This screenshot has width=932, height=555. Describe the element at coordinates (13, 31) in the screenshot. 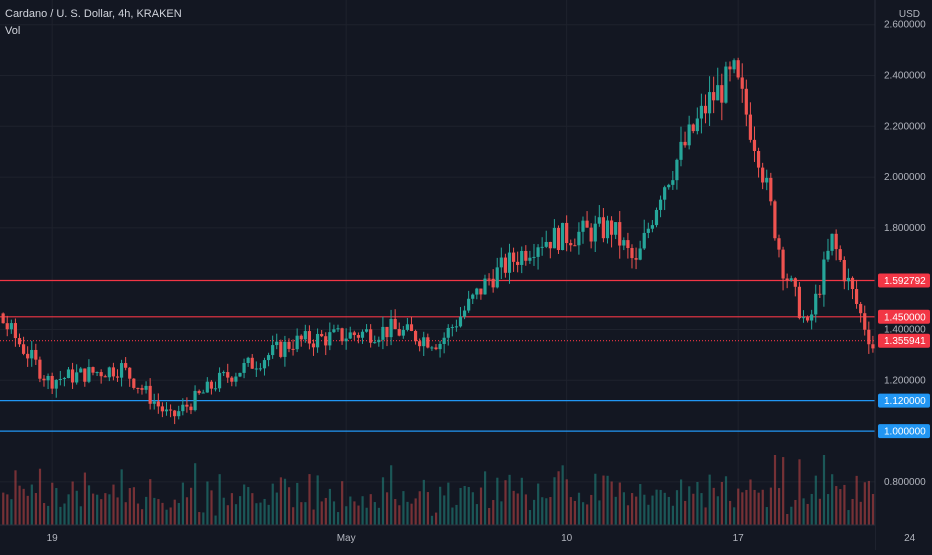

I see `volume-indicator-label: Vol` at that location.